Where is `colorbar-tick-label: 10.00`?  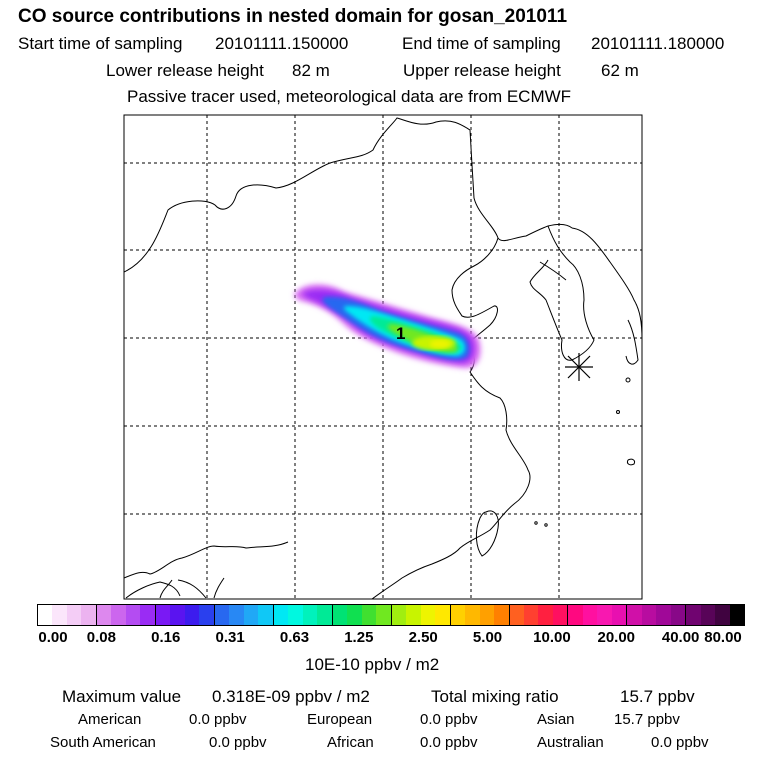 colorbar-tick-label: 10.00 is located at coordinates (552, 637).